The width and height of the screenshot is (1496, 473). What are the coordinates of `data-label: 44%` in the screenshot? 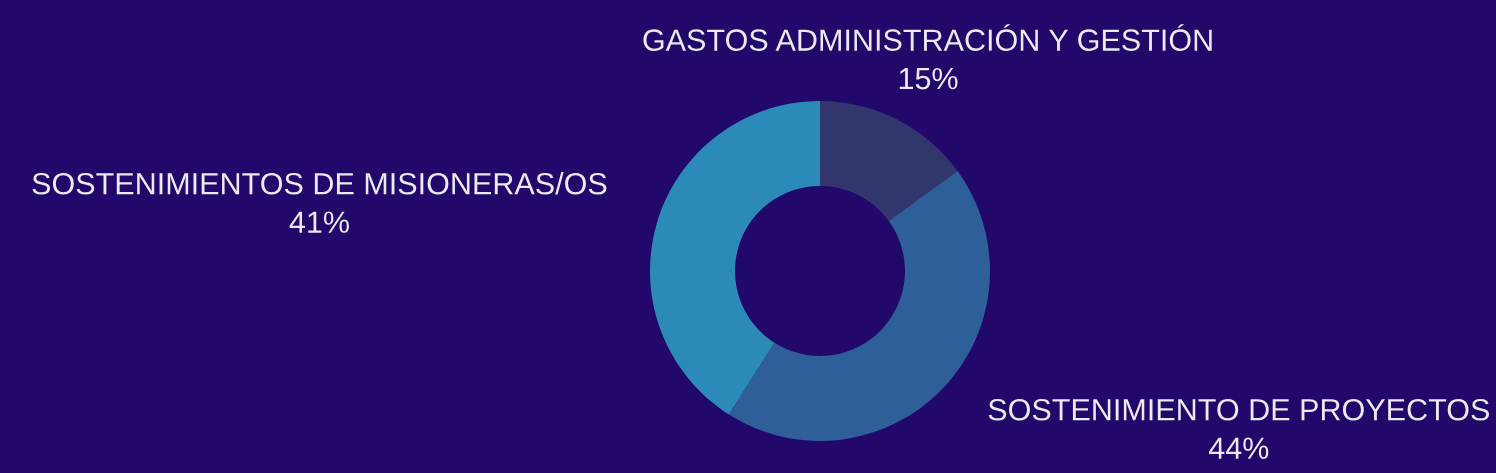 It's located at (1238, 448).